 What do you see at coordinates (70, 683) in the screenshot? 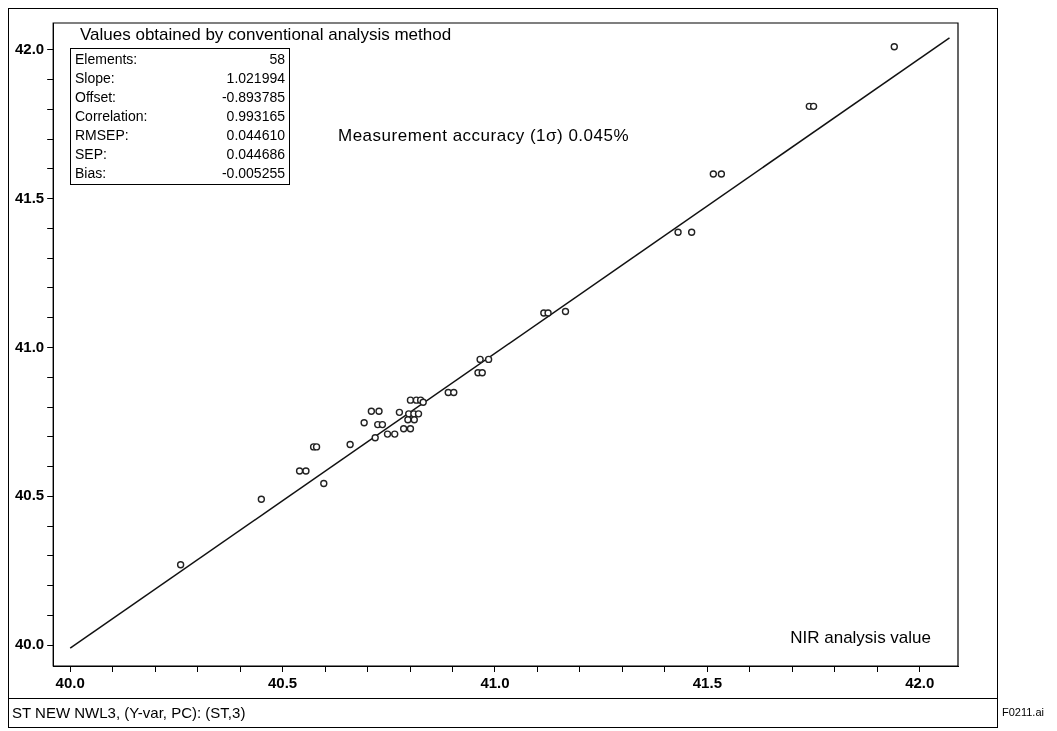
I see `x-tick-label: 40.0` at bounding box center [70, 683].